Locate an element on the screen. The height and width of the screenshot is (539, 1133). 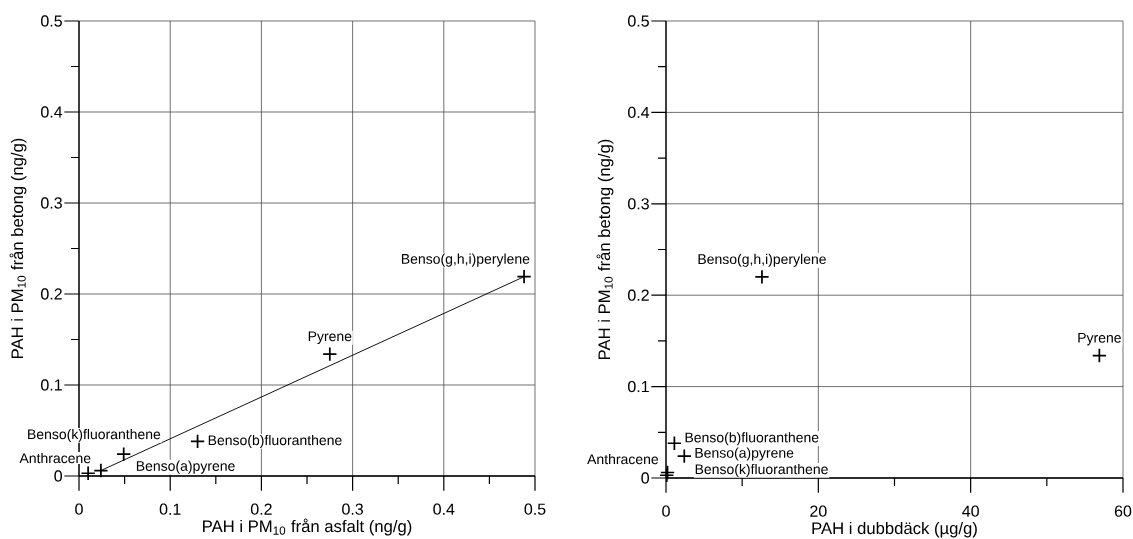
x-tick-label: 0.1 is located at coordinates (170, 509).